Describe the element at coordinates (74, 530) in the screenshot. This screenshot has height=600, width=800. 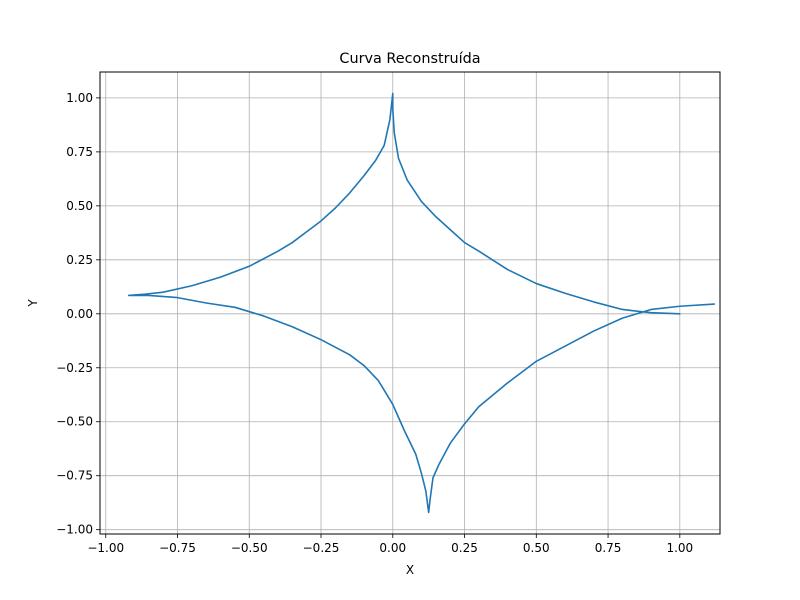
I see `y-tick-label: −1.00` at that location.